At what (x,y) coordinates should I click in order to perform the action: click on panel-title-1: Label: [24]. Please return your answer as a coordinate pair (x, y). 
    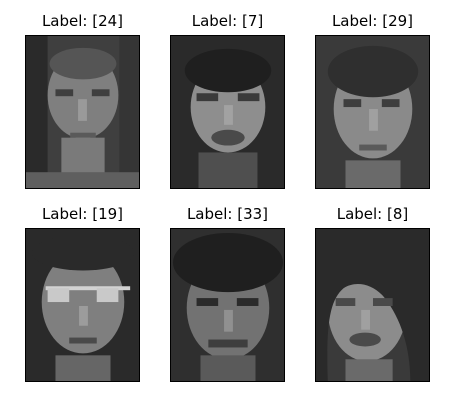
    Looking at the image, I should click on (82, 21).